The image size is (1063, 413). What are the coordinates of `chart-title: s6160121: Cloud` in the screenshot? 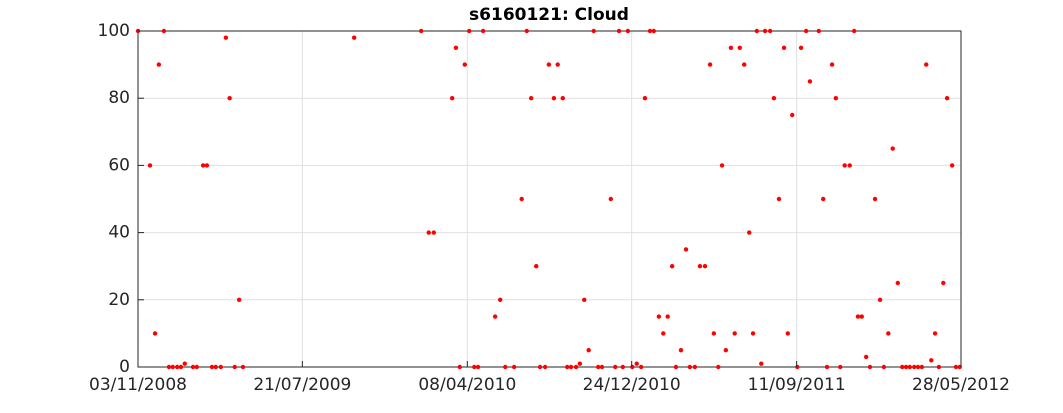 It's located at (549, 15).